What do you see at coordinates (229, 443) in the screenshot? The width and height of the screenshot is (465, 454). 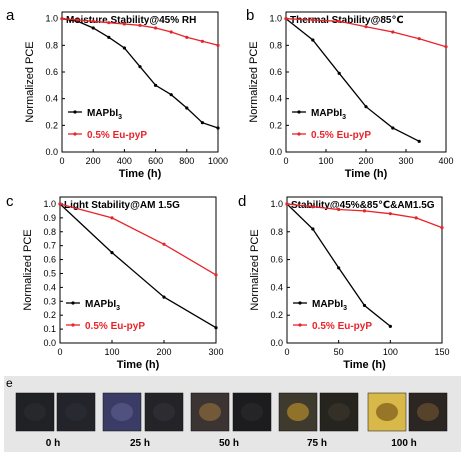 I see `time-label: 50 h` at bounding box center [229, 443].